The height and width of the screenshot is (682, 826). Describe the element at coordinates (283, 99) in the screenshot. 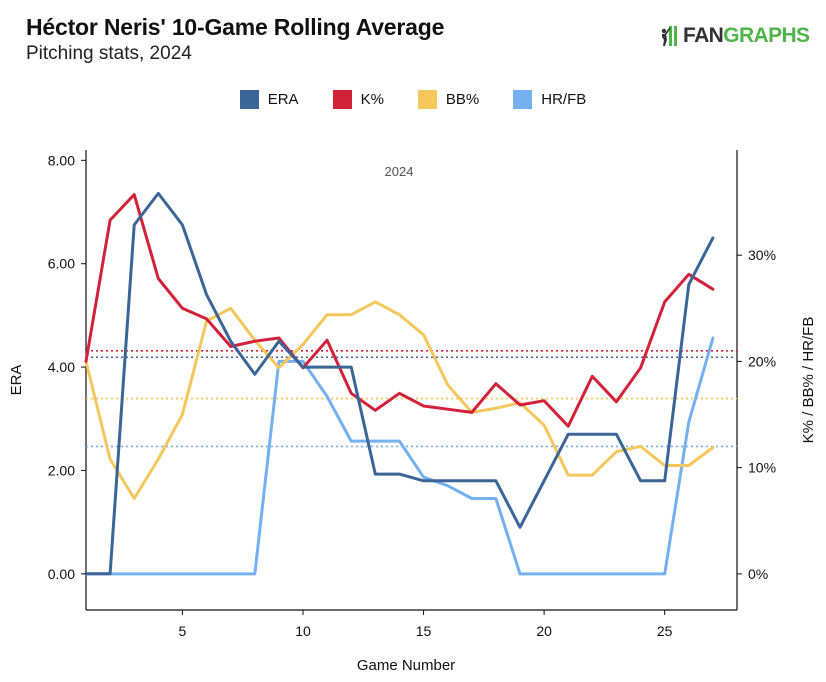

I see `legend-label-era: ERA` at that location.